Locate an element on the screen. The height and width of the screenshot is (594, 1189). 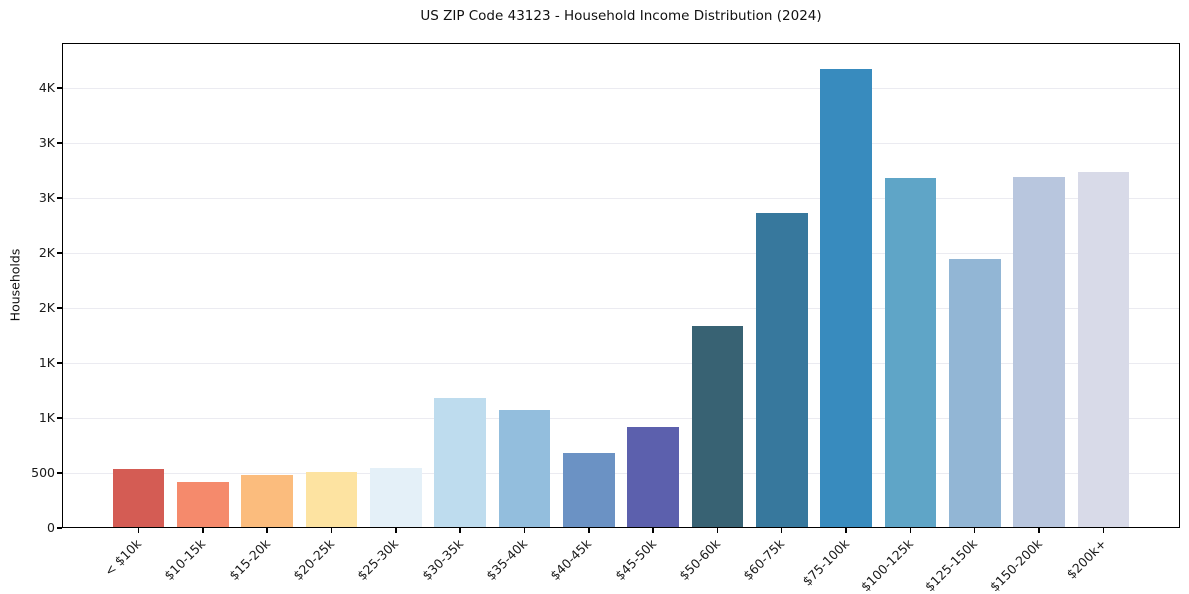
x-tick-label-text: $15-20k is located at coordinates (249, 560).